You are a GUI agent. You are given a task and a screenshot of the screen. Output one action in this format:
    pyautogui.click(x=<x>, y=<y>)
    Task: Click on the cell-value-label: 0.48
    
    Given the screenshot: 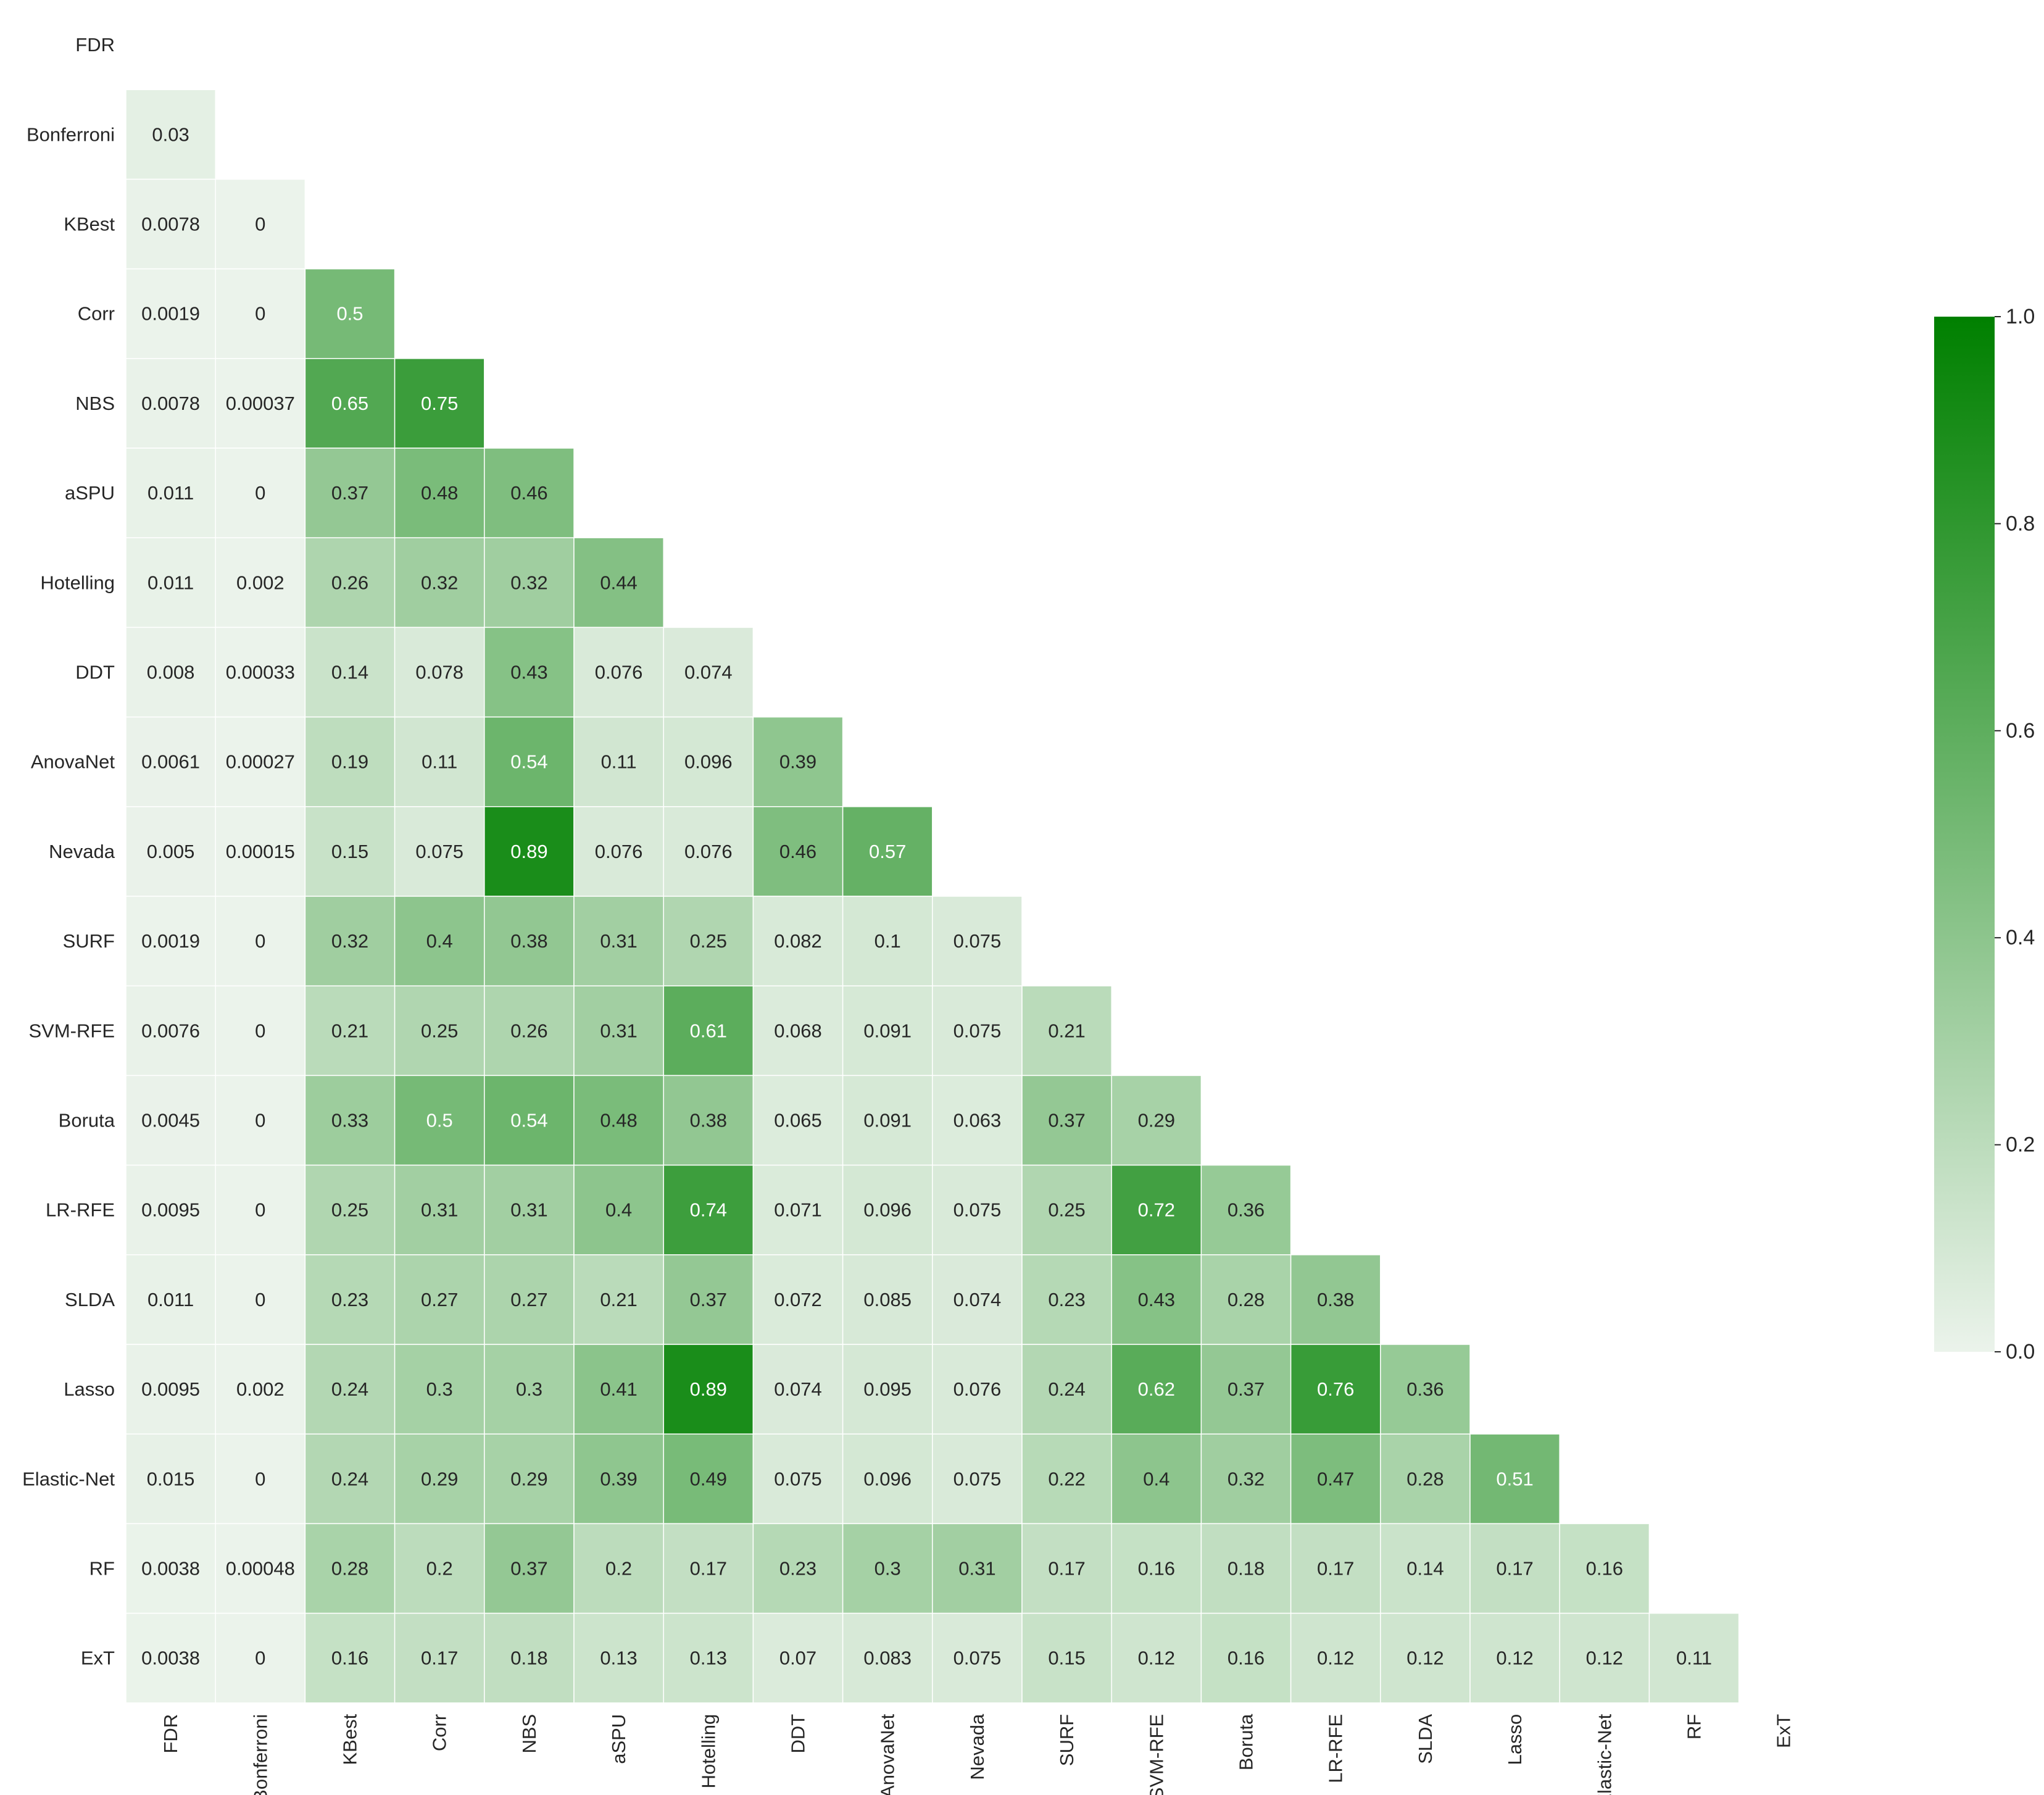 What is the action you would take?
    pyautogui.click(x=439, y=493)
    